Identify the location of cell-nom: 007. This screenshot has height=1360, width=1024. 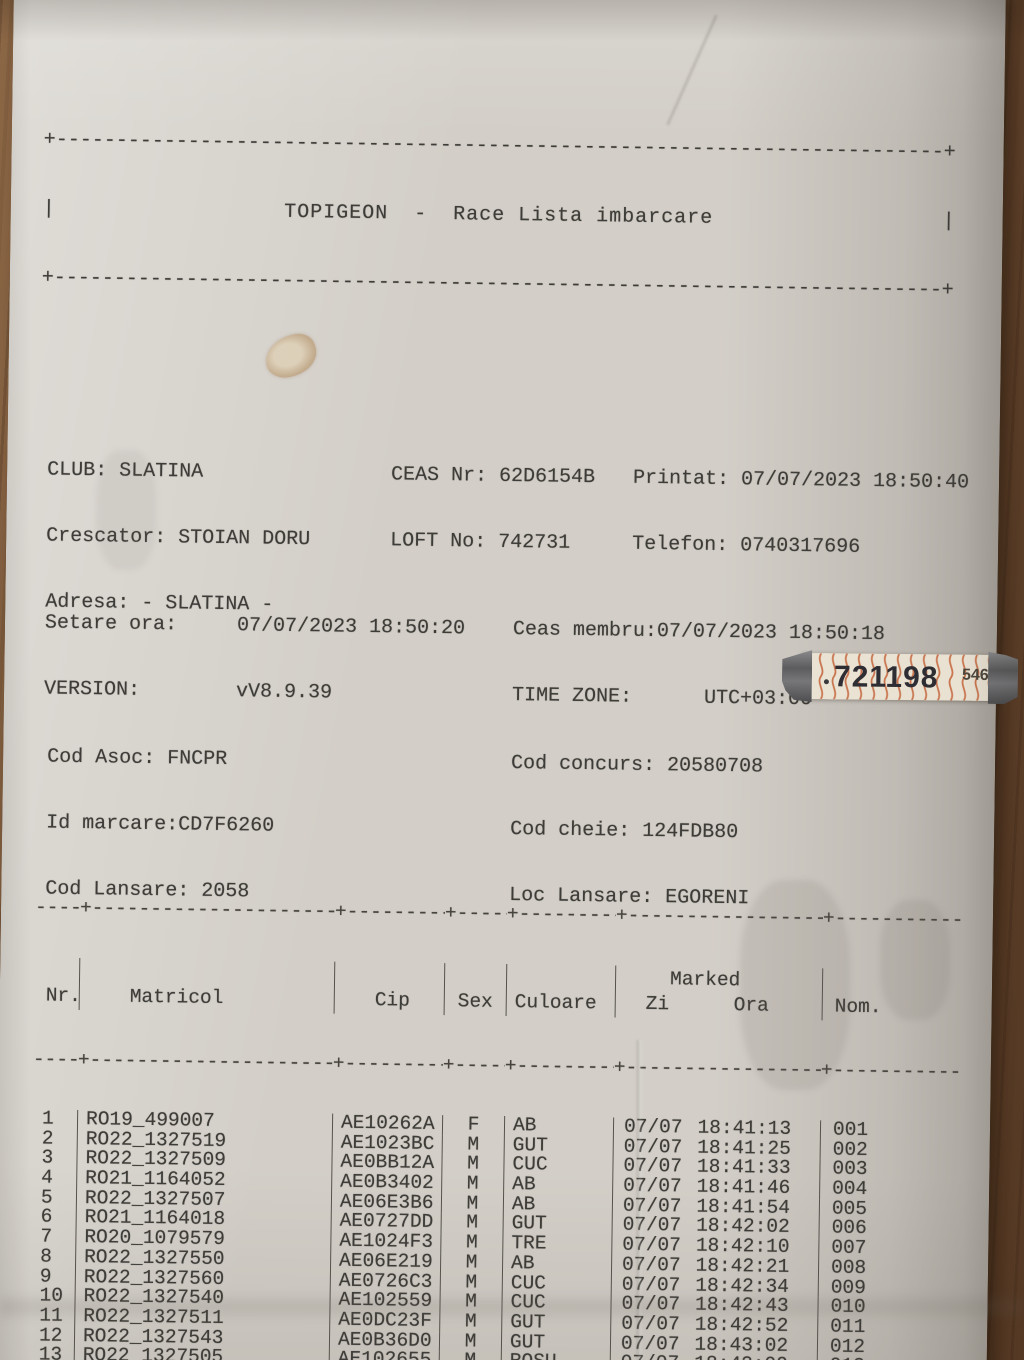
(889, 1249).